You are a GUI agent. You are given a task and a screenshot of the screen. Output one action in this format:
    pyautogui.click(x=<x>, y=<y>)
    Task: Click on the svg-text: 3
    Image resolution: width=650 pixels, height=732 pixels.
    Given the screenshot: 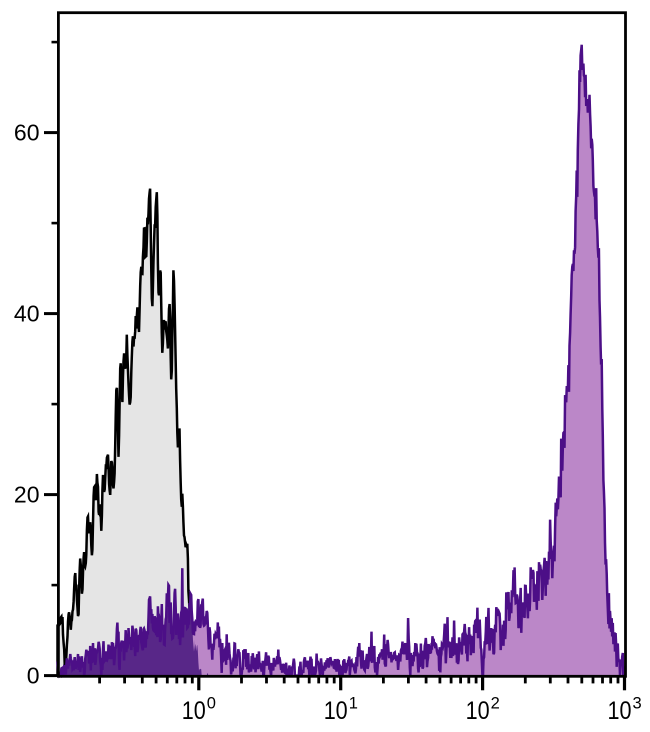 What is the action you would take?
    pyautogui.click(x=637, y=704)
    